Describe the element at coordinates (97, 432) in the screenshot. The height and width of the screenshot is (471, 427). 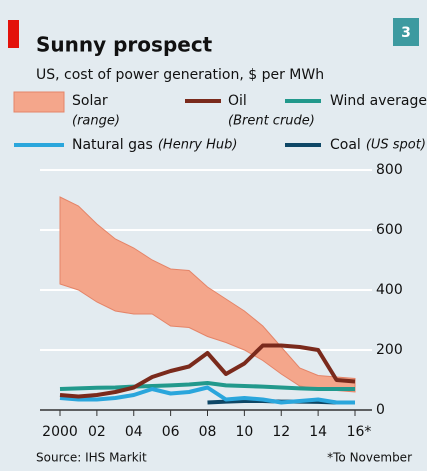
I see `x-tick-label: 02` at that location.